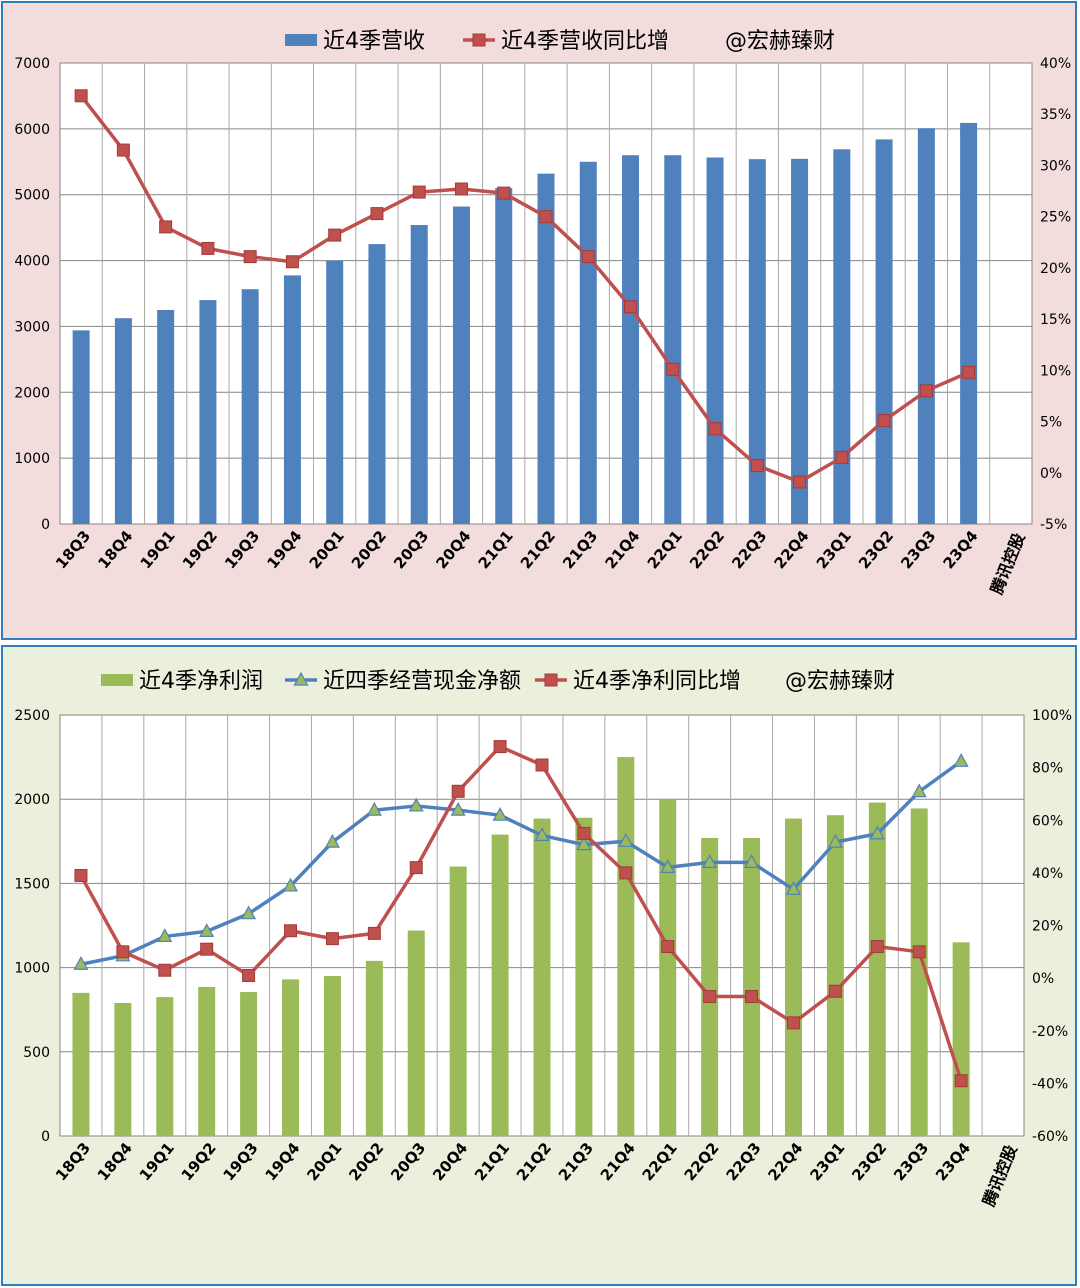 The width and height of the screenshot is (1080, 1288). What do you see at coordinates (538, 549) in the screenshot?
I see `x-tick-label: 21Q2` at bounding box center [538, 549].